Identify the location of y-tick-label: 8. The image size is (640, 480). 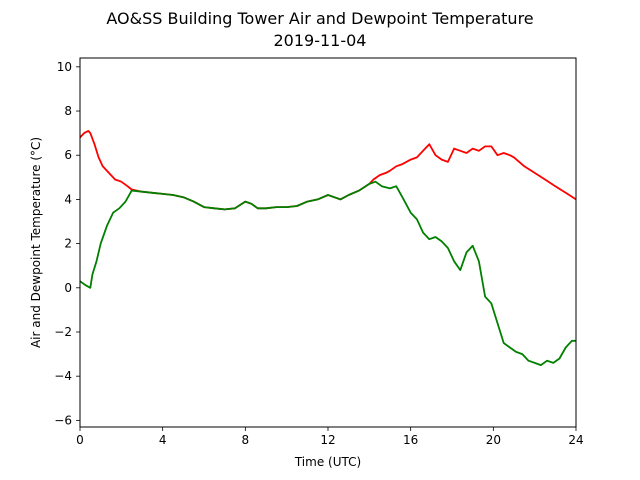
(68, 111).